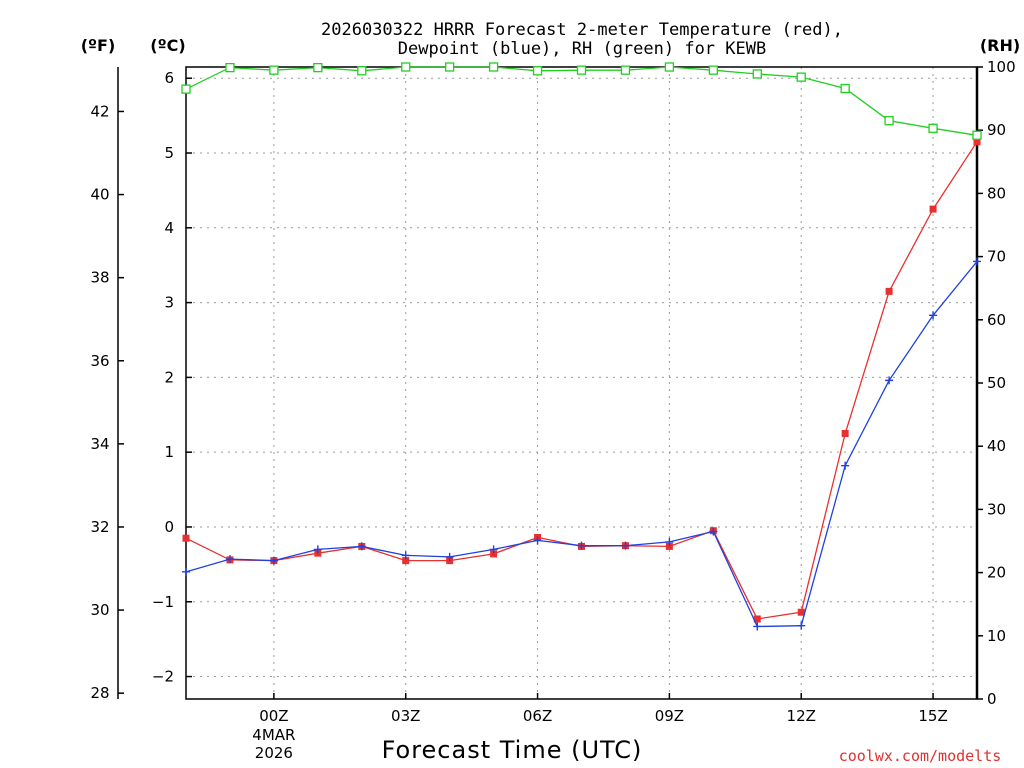 This screenshot has width=1024, height=768. I want to click on rh-unit-label: (RH), so click(1000, 45).